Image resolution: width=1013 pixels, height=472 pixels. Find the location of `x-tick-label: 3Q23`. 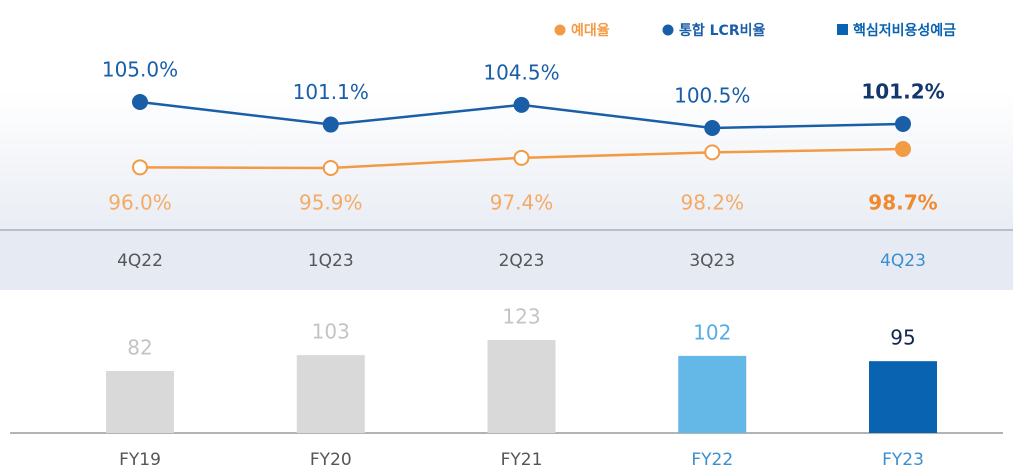

x-tick-label: 3Q23 is located at coordinates (712, 261).